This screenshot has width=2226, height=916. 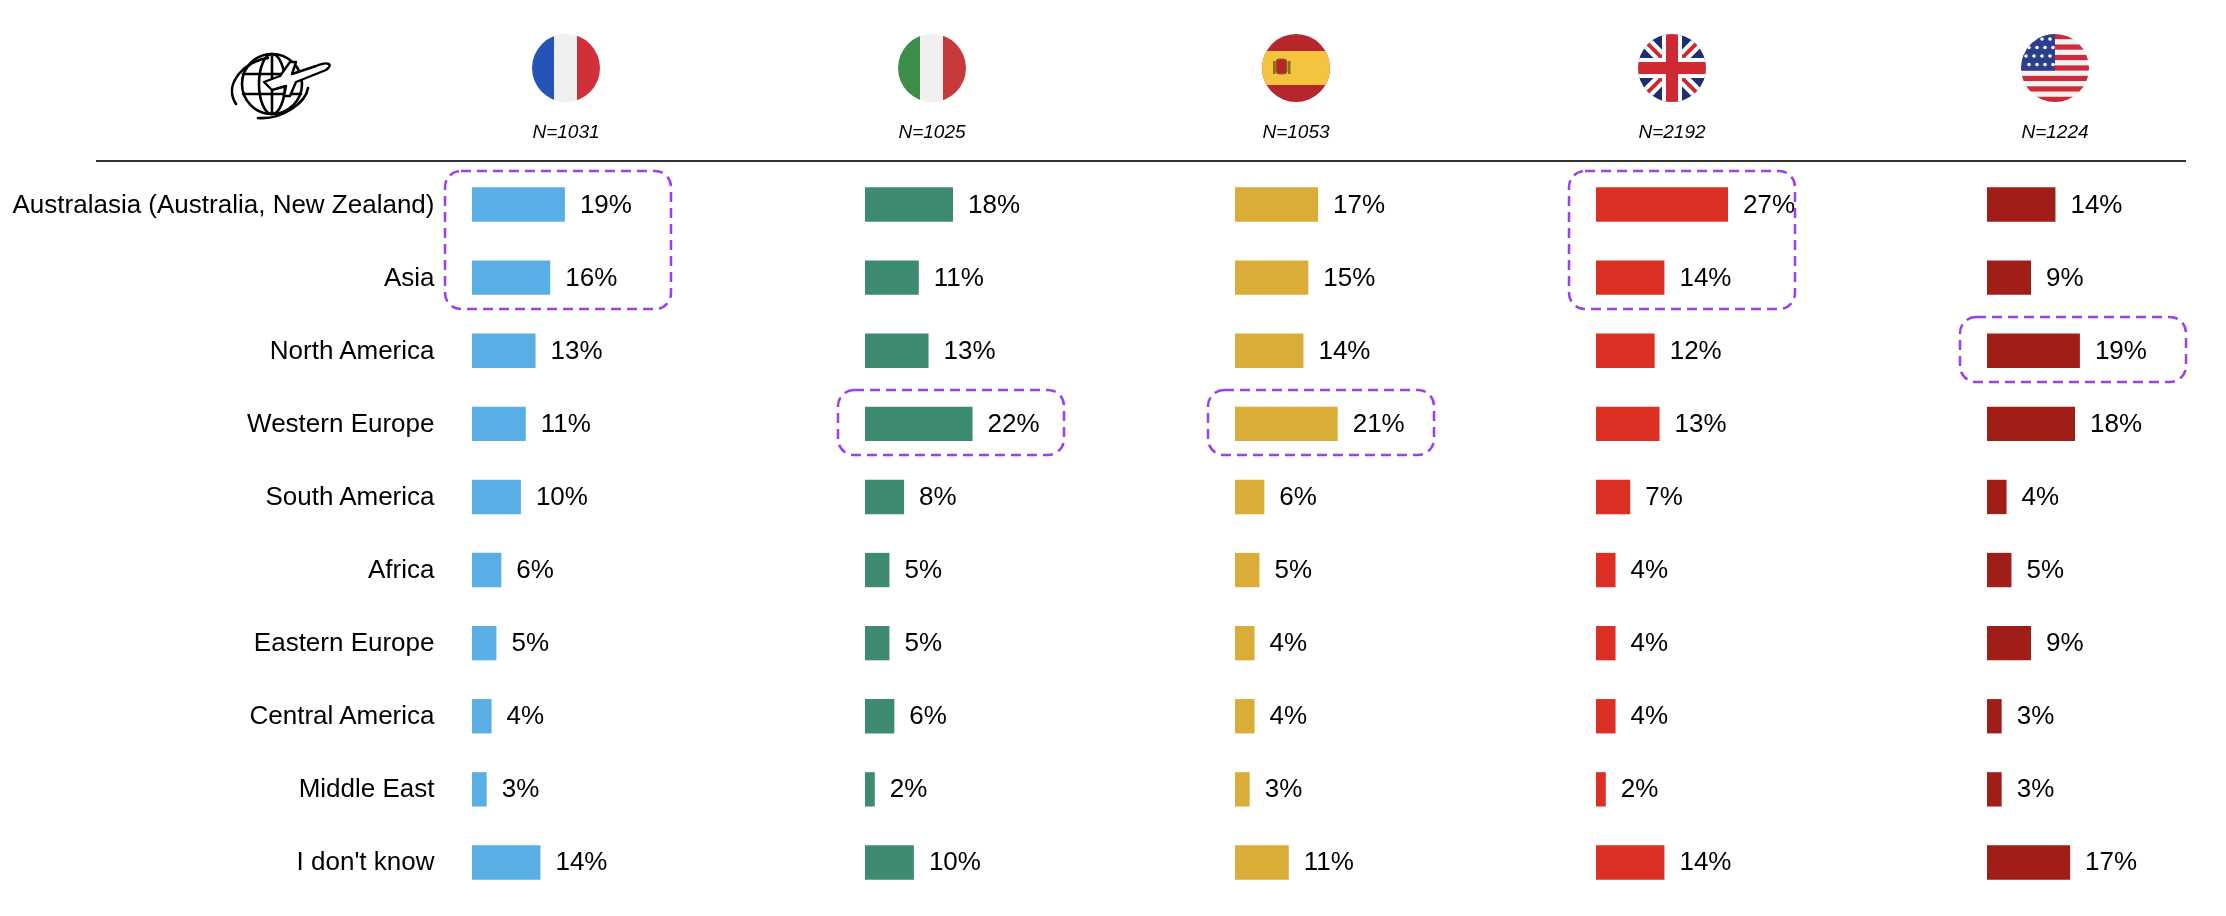 What do you see at coordinates (341, 422) in the screenshot?
I see `y-tick-label: Western Europe` at bounding box center [341, 422].